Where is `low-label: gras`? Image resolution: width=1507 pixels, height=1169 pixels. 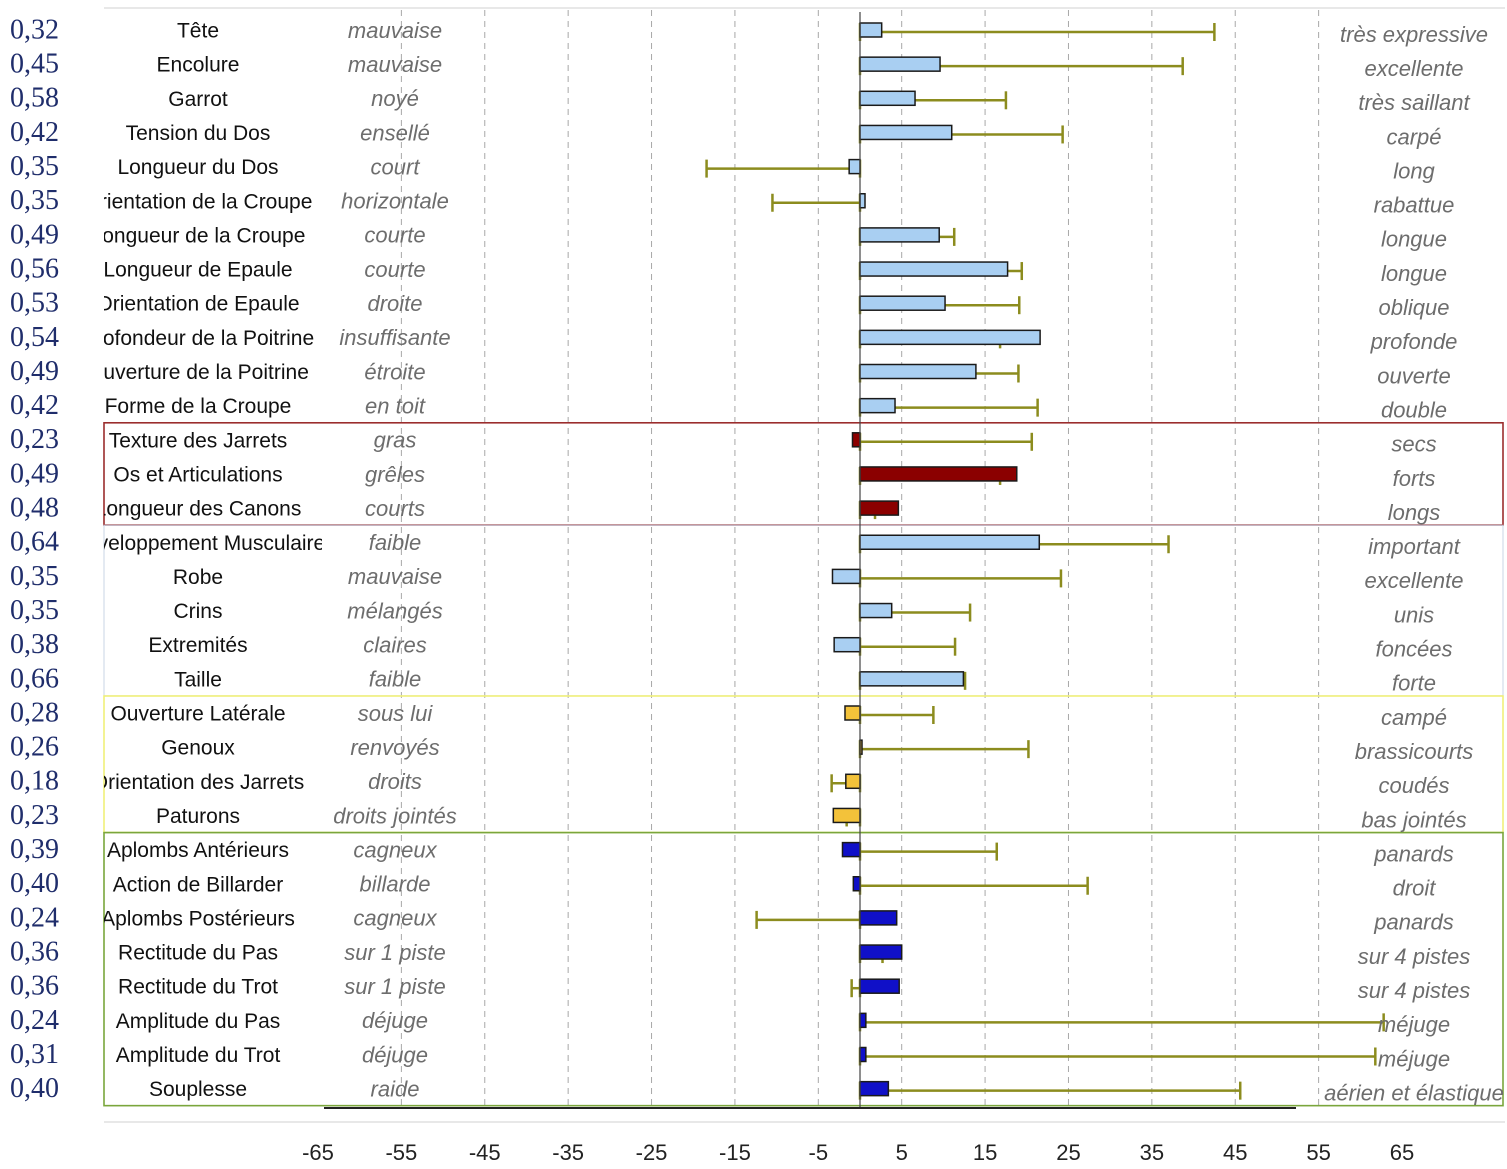
low-label: gras is located at coordinates (395, 440).